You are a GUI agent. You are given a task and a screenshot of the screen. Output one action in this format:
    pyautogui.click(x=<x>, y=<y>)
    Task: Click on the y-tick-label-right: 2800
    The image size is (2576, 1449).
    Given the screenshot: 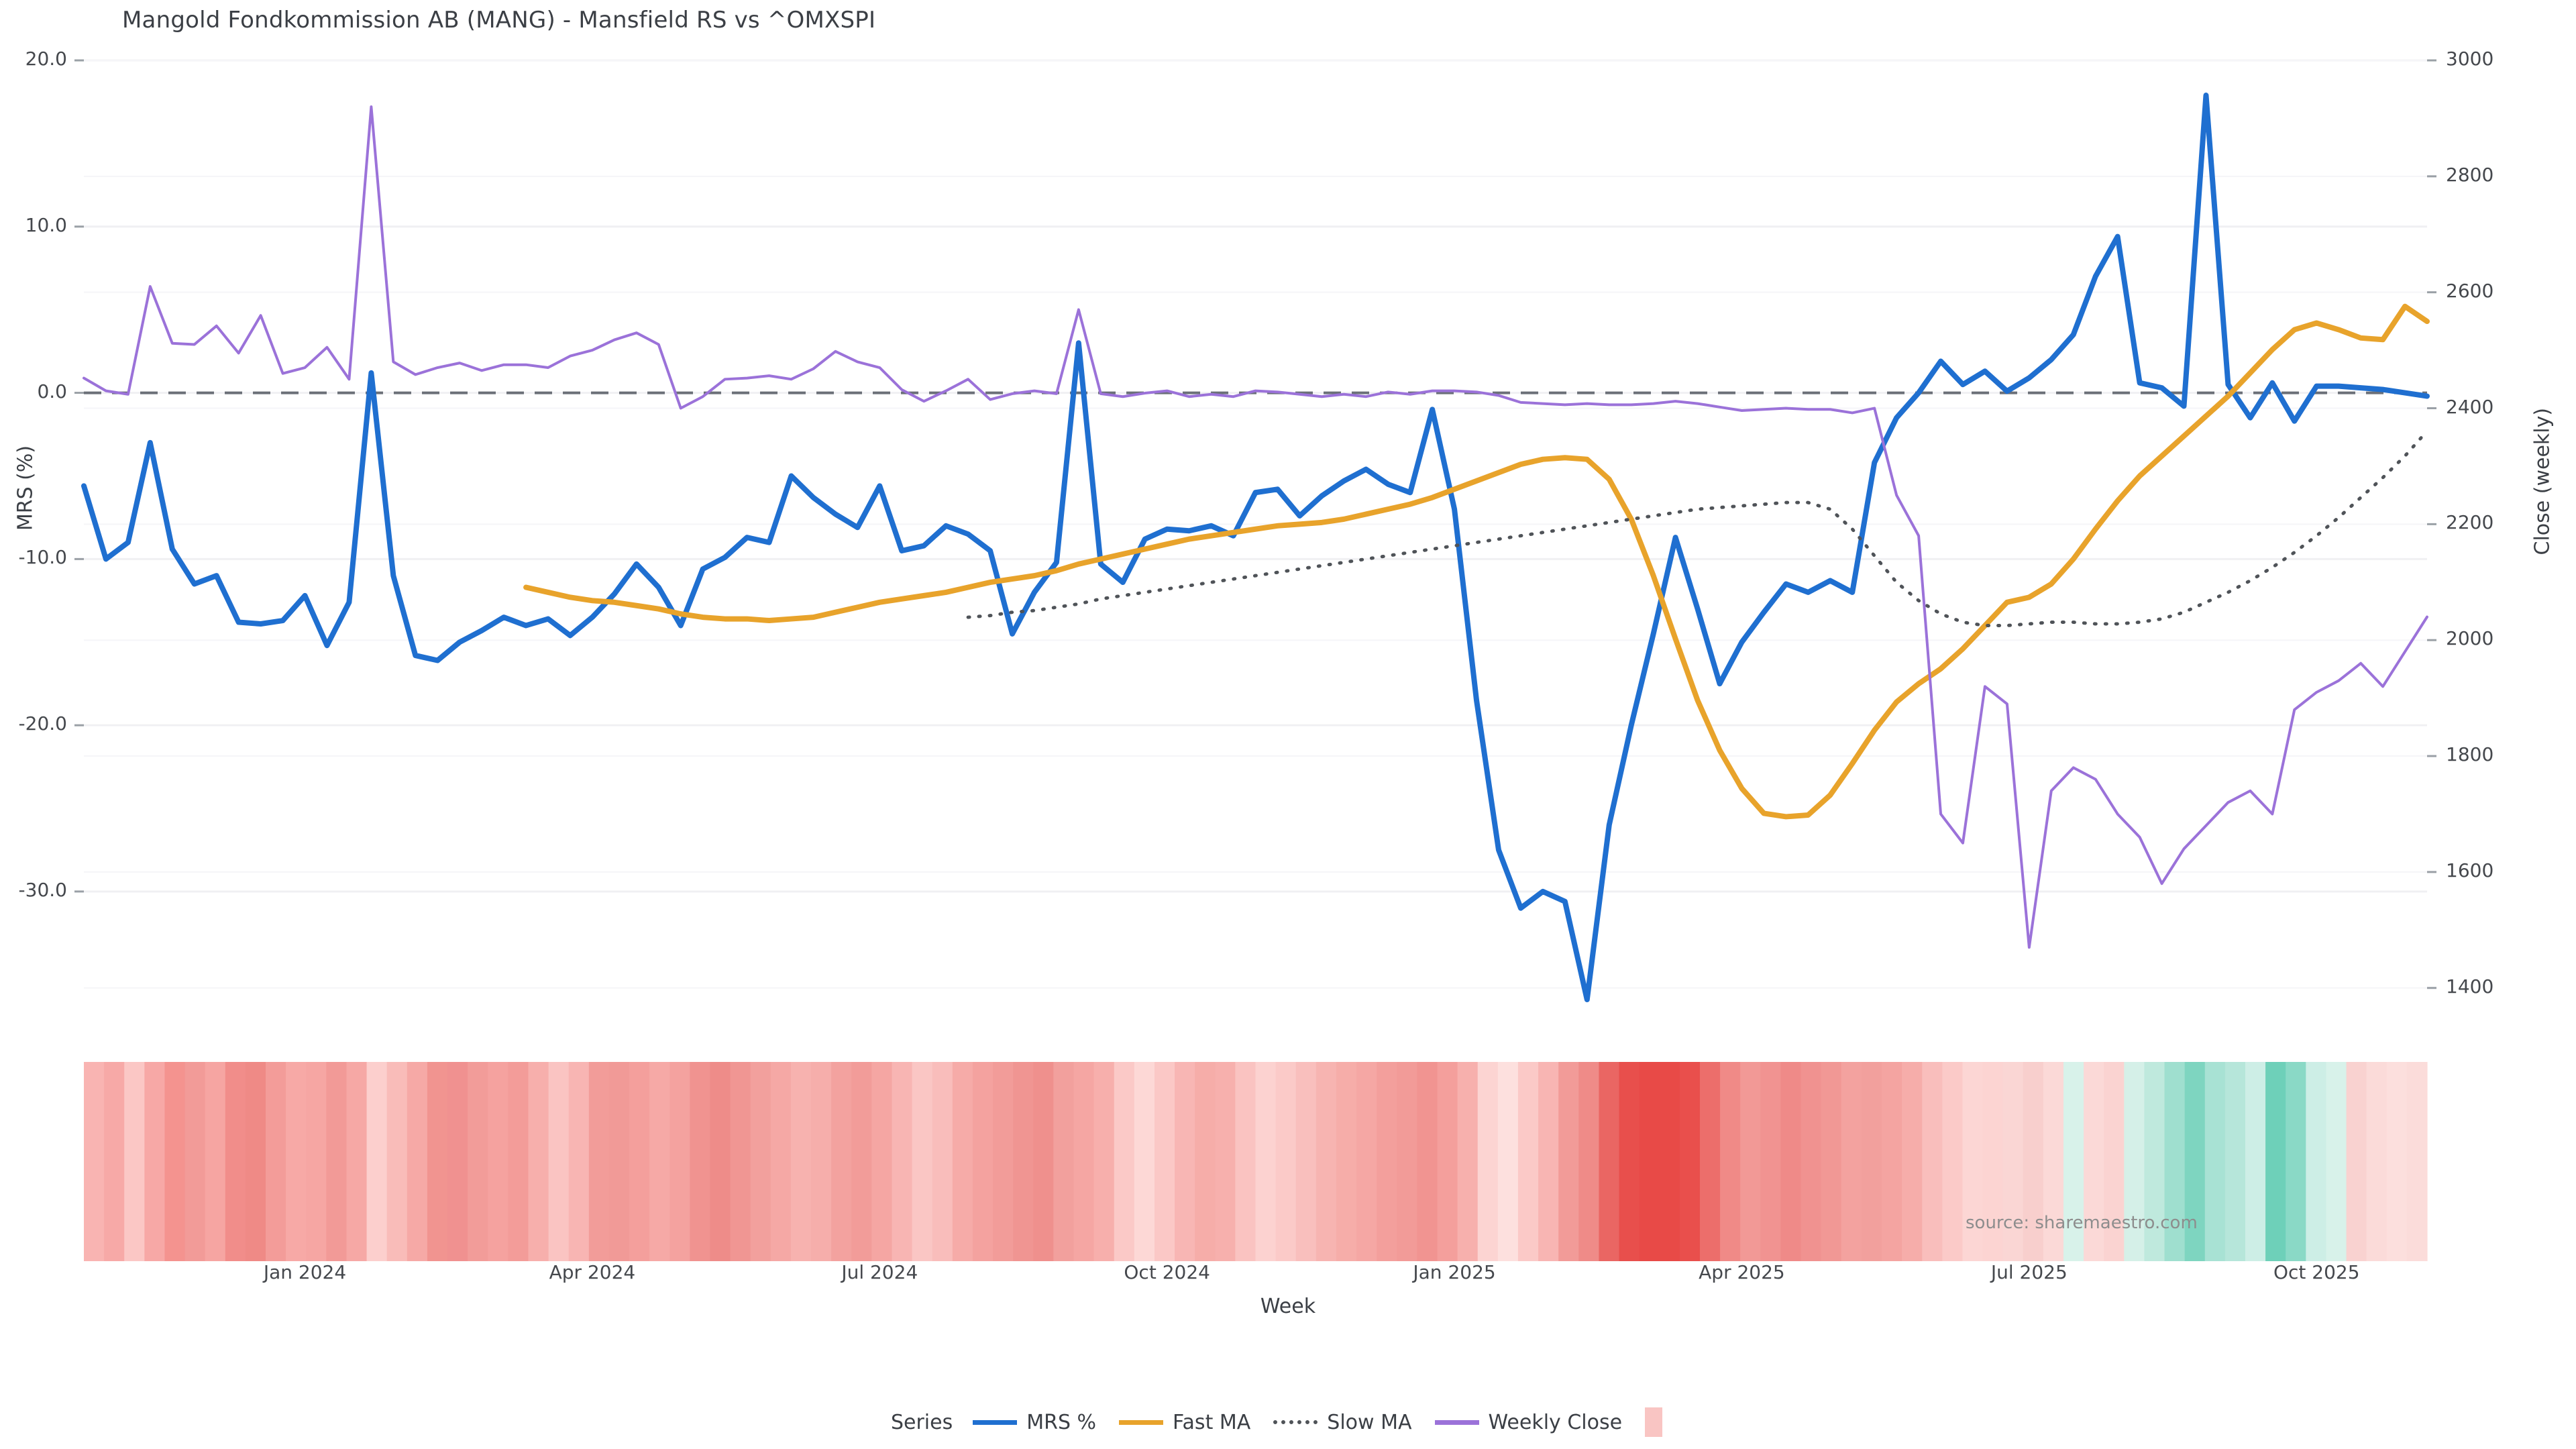 What is the action you would take?
    pyautogui.click(x=2470, y=174)
    